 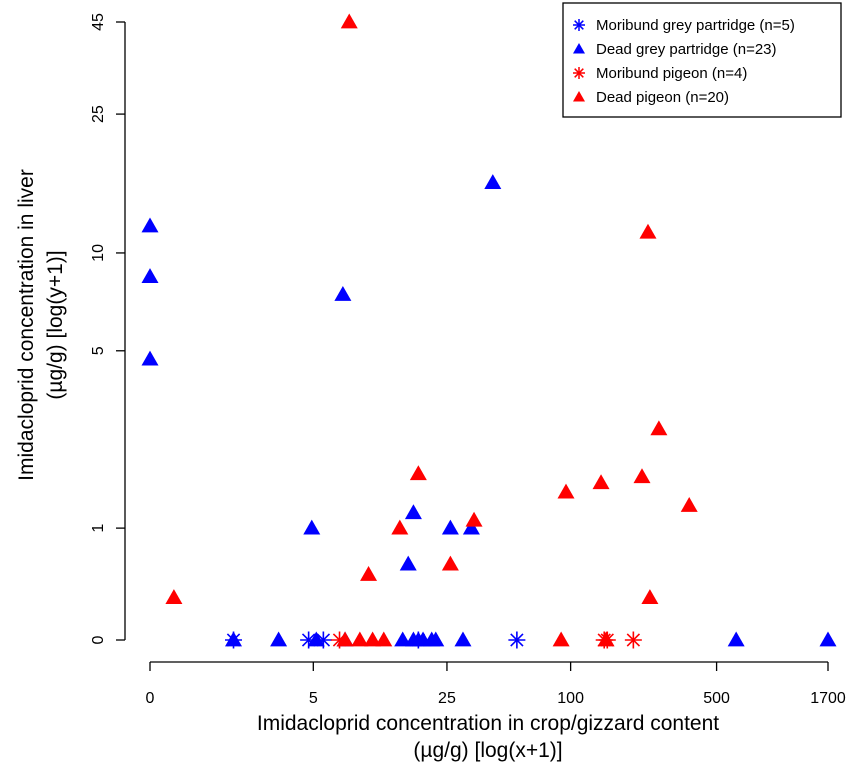 What do you see at coordinates (313, 698) in the screenshot?
I see `x-tick-label: 5` at bounding box center [313, 698].